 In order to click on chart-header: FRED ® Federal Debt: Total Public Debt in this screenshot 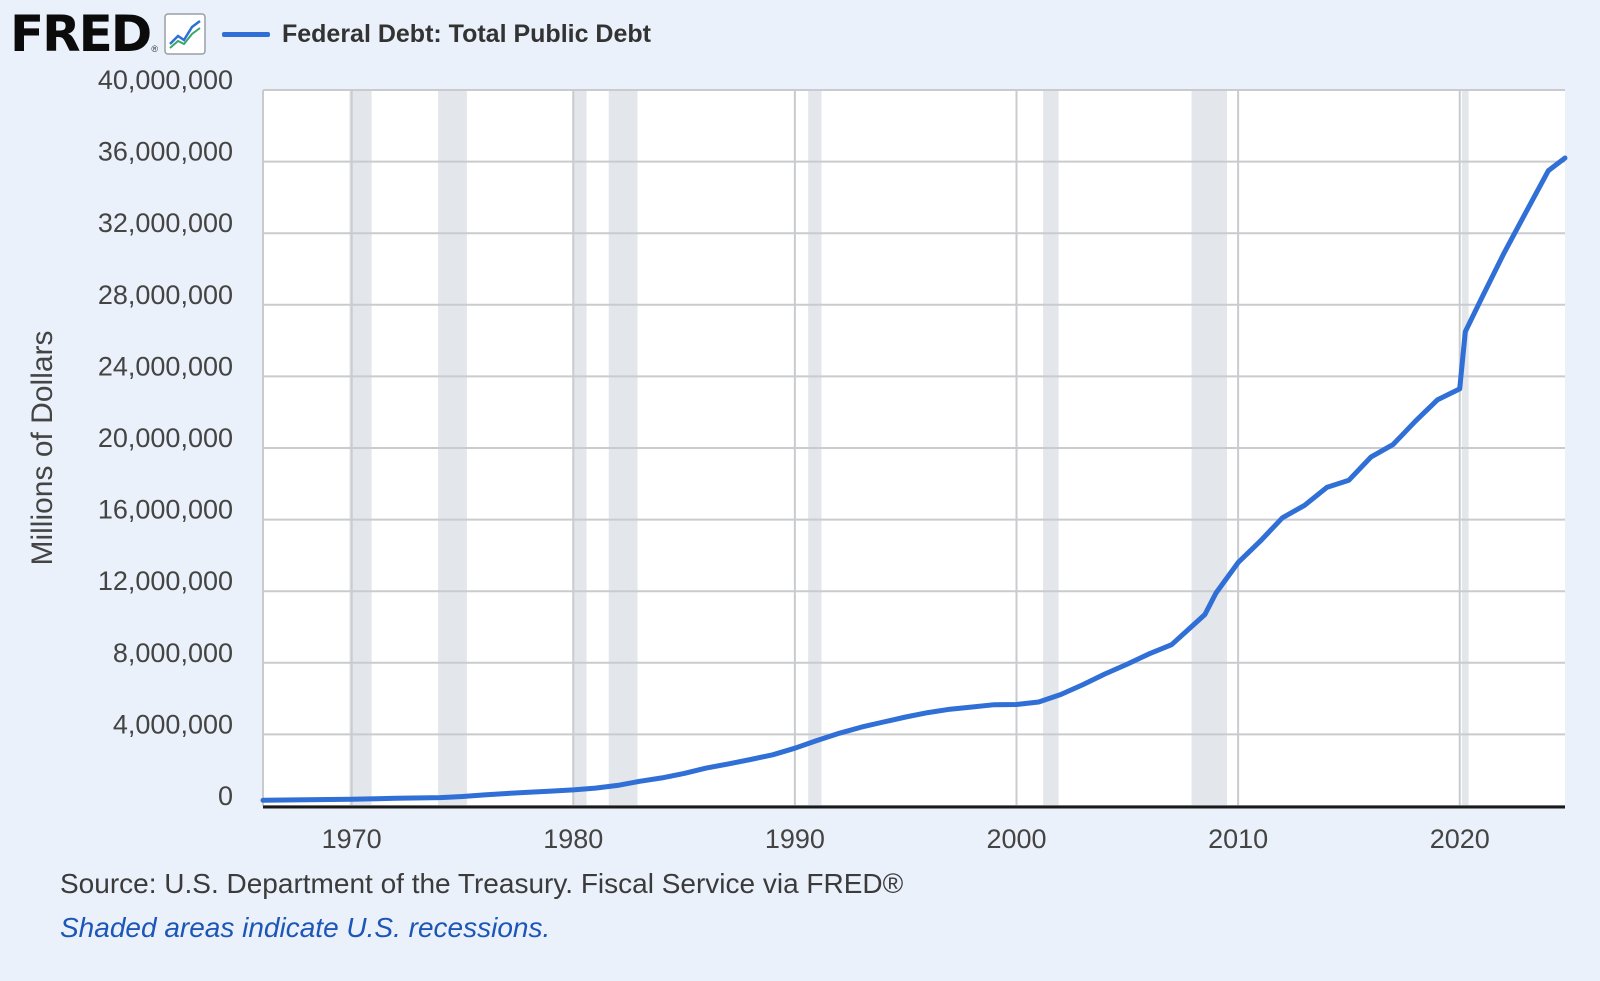, I will do `click(330, 34)`.